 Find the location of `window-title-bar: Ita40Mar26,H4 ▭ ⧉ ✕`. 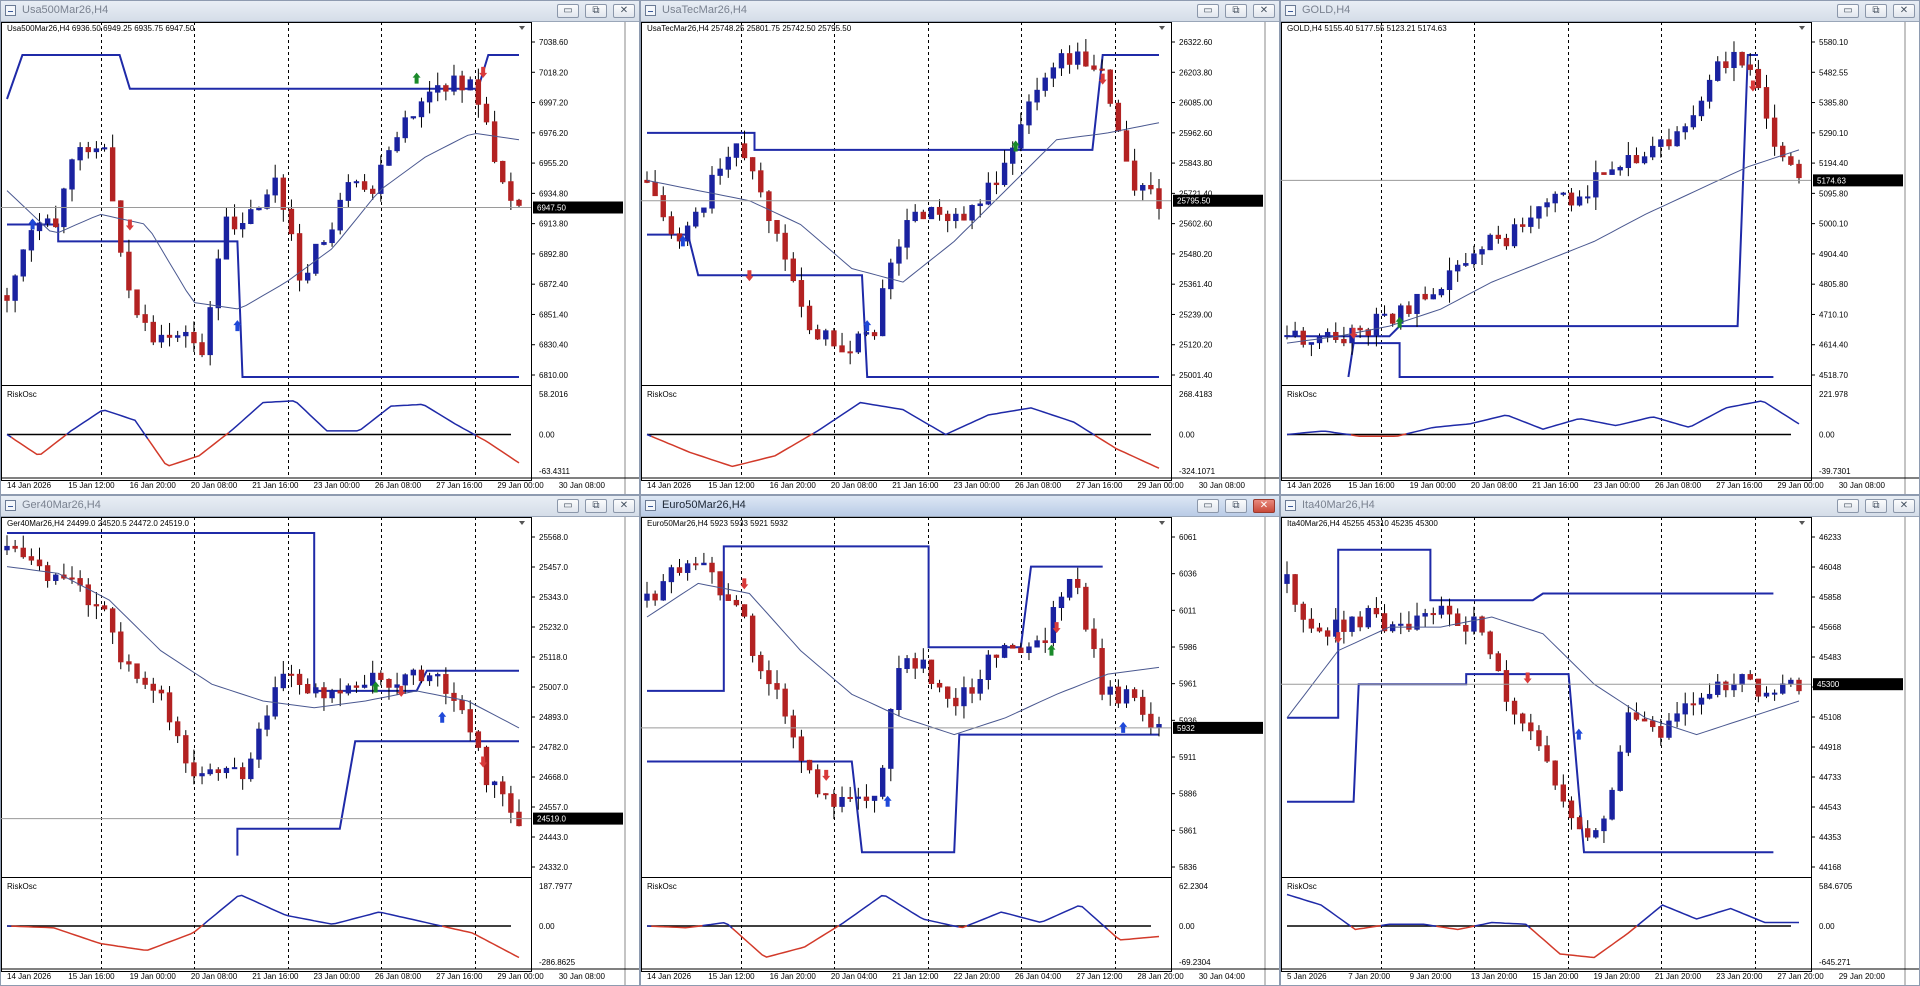

window-title-bar: Ita40Mar26,H4 ▭ ⧉ ✕ is located at coordinates (1600, 506).